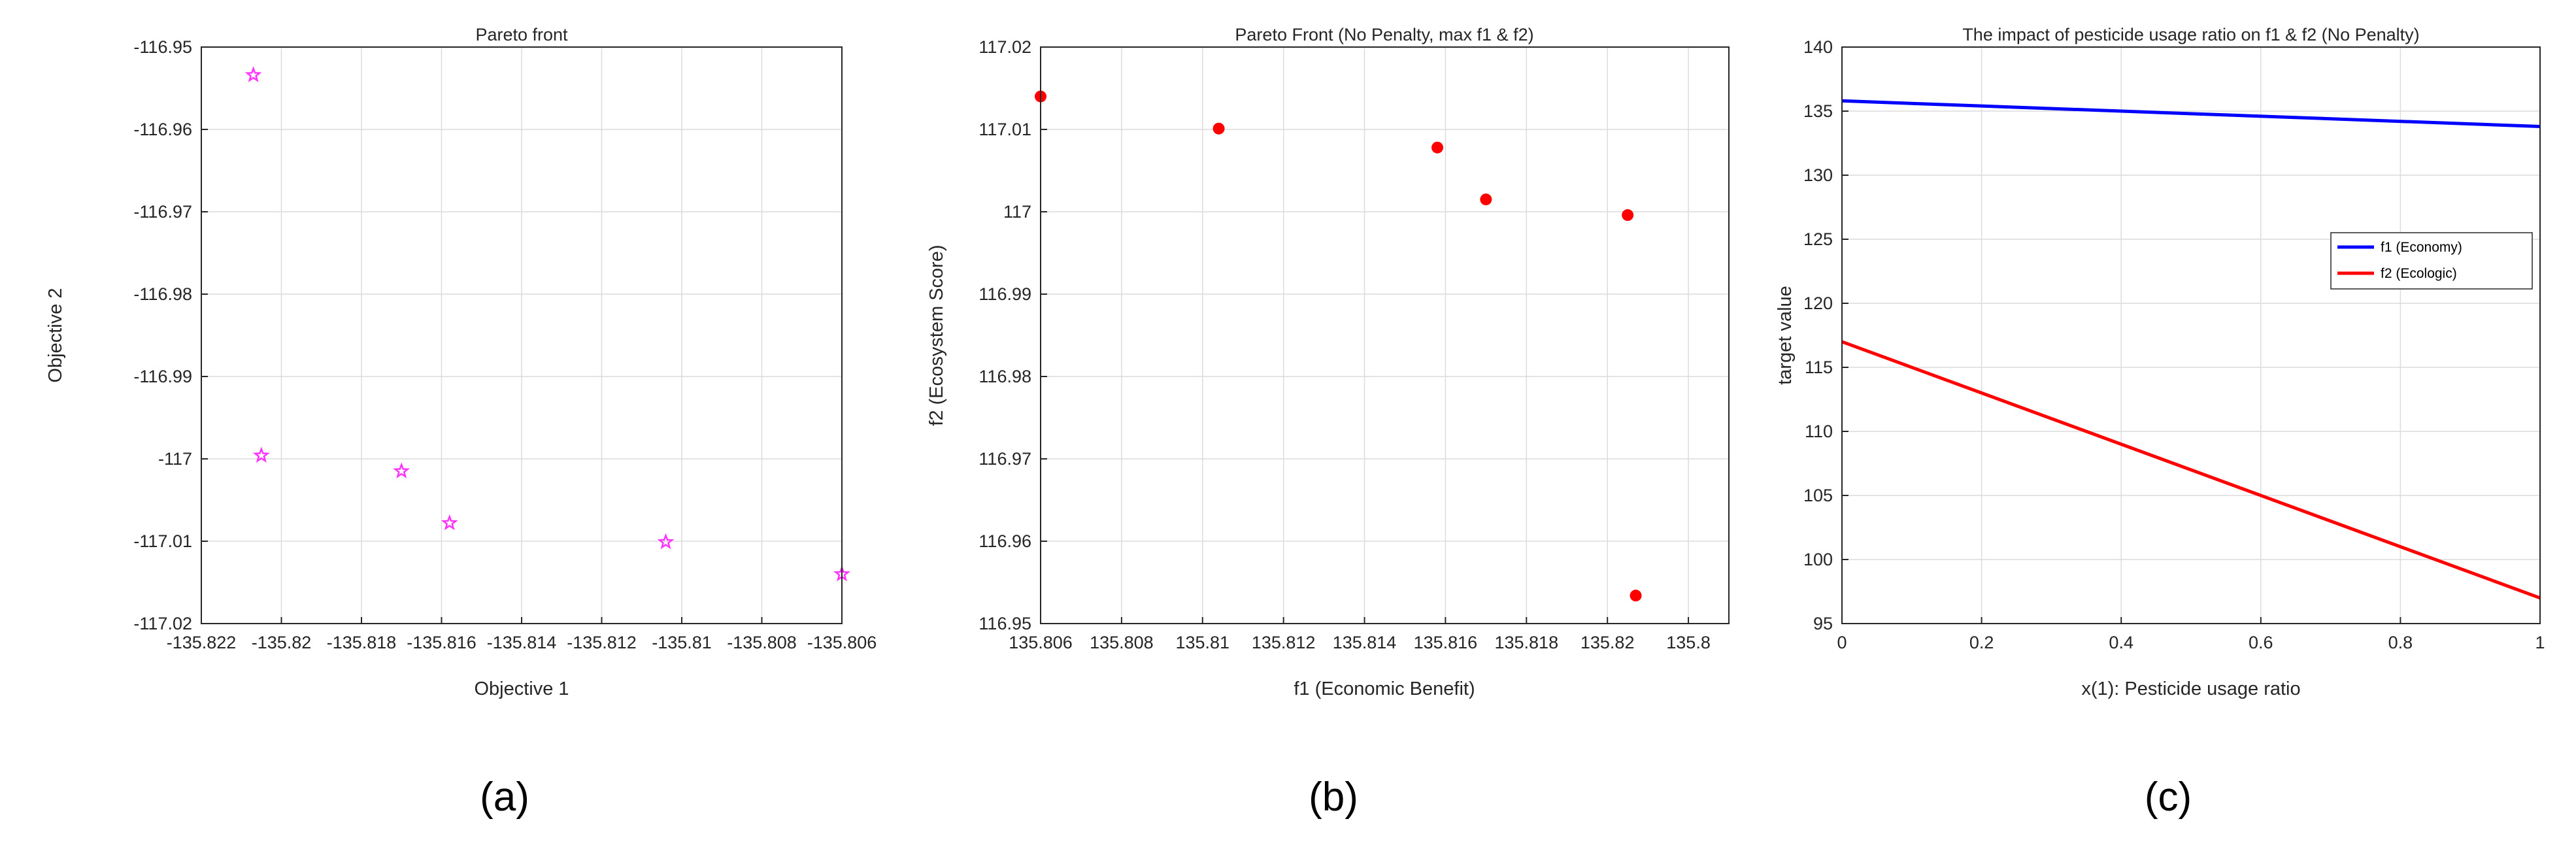 The height and width of the screenshot is (853, 2576). I want to click on x-tick-label: 135.816, so click(1446, 642).